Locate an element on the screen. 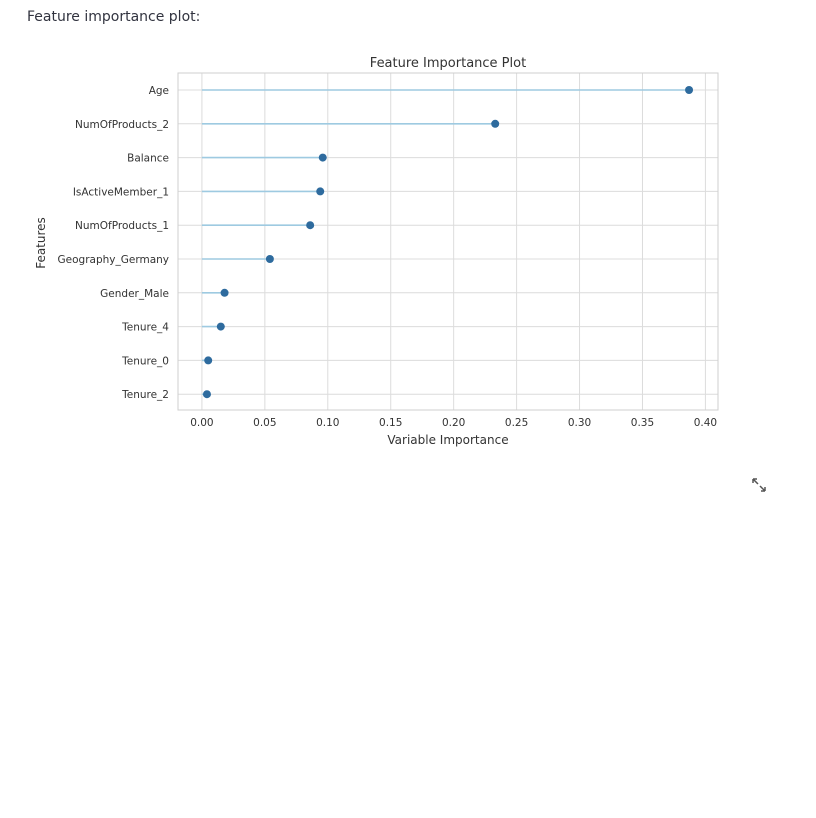 The image size is (816, 818). y-axis-label: Features is located at coordinates (41, 243).